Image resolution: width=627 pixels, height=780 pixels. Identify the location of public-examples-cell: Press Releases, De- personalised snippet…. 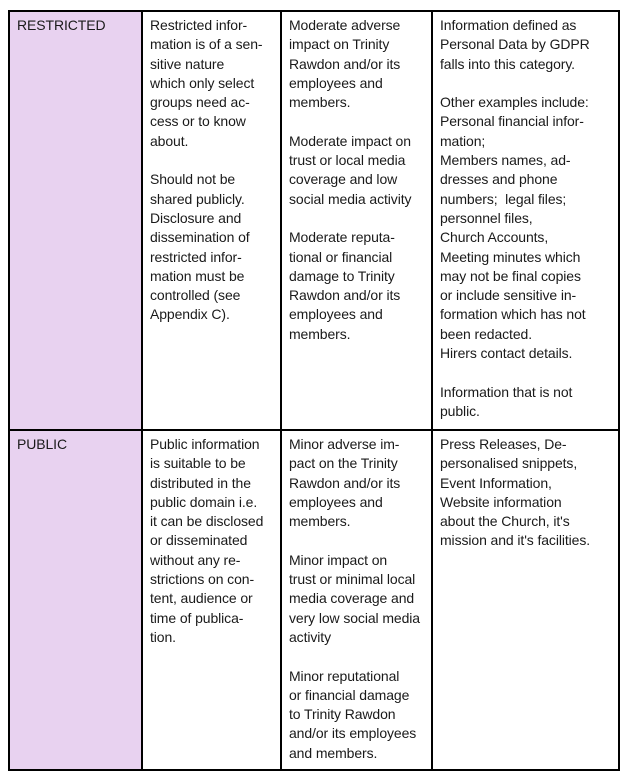
(525, 600).